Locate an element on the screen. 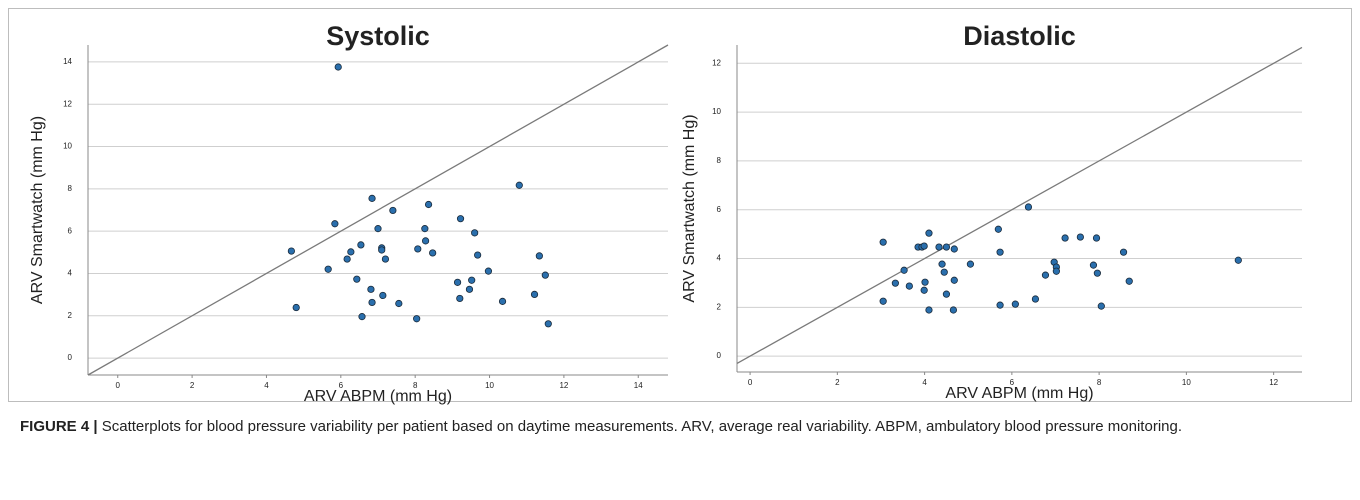  x-tick-label: 6 is located at coordinates (1012, 382).